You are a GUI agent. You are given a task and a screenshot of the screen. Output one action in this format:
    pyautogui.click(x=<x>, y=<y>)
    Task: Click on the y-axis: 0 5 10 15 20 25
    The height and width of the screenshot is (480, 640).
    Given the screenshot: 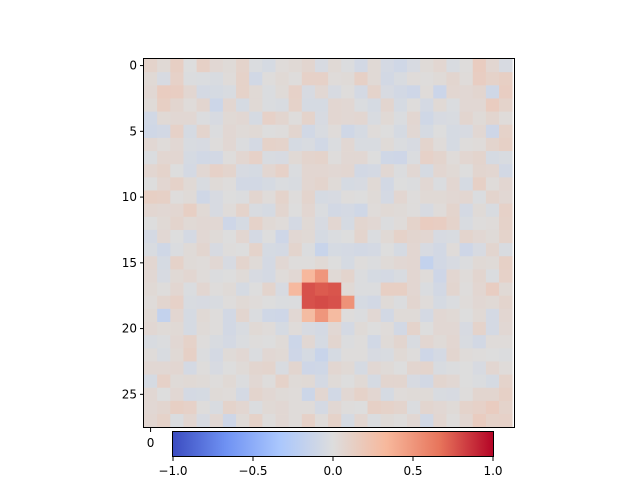 What is the action you would take?
    pyautogui.click(x=133, y=230)
    